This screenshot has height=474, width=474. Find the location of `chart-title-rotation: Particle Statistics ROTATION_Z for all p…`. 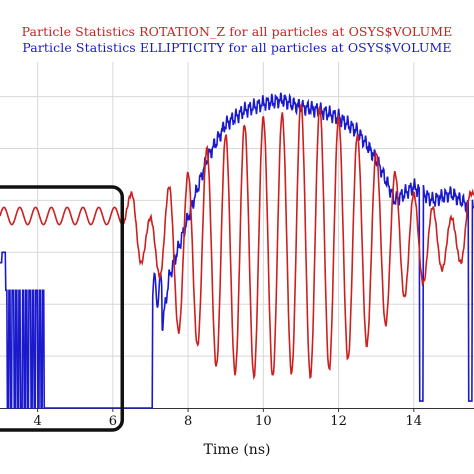

chart-title-rotation: Particle Statistics ROTATION_Z for all p… is located at coordinates (237, 31).